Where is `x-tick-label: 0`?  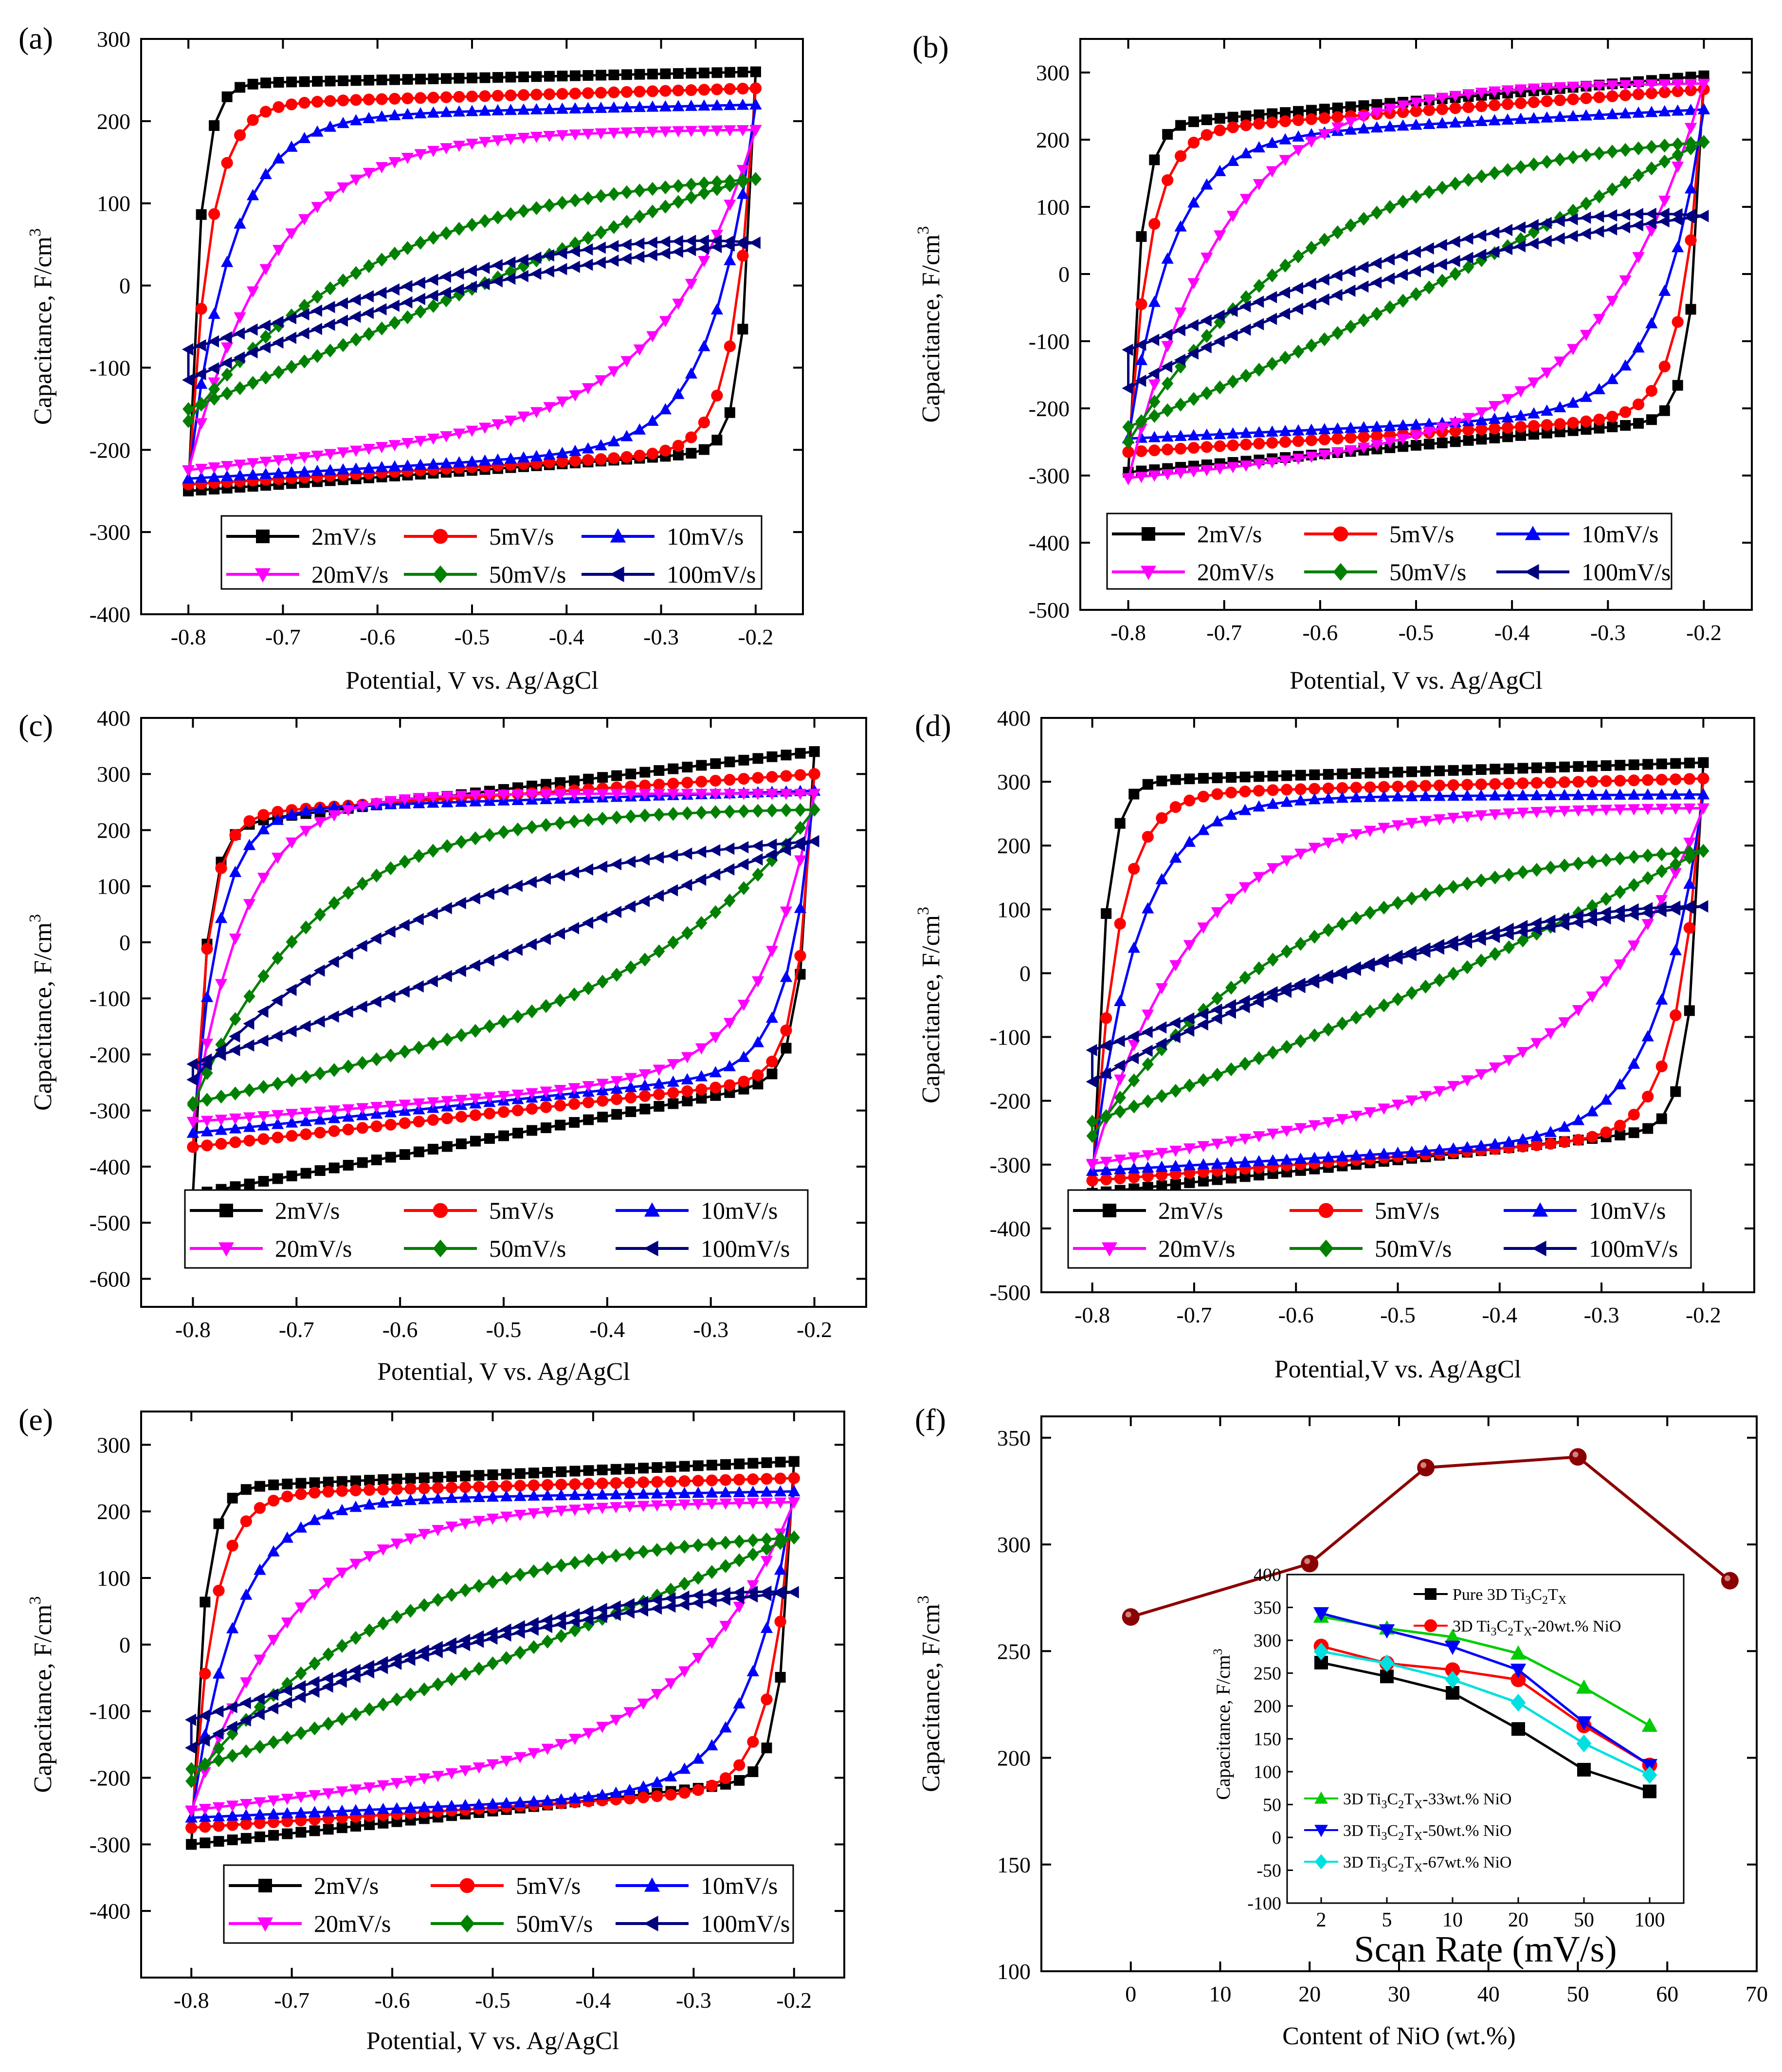 x-tick-label: 0 is located at coordinates (1131, 1993).